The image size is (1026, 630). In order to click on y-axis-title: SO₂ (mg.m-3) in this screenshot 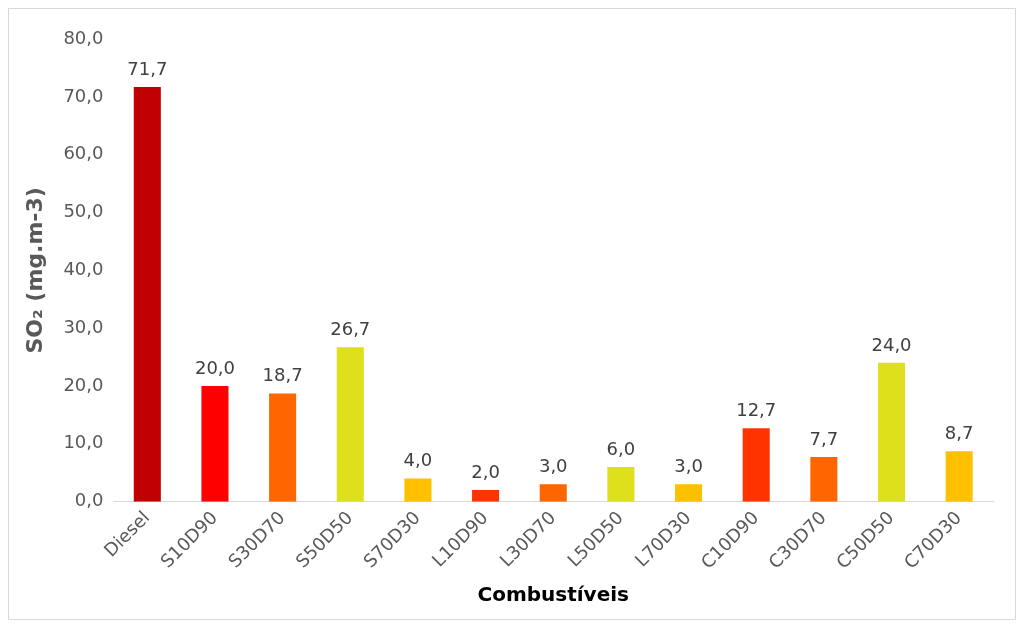, I will do `click(34, 270)`.